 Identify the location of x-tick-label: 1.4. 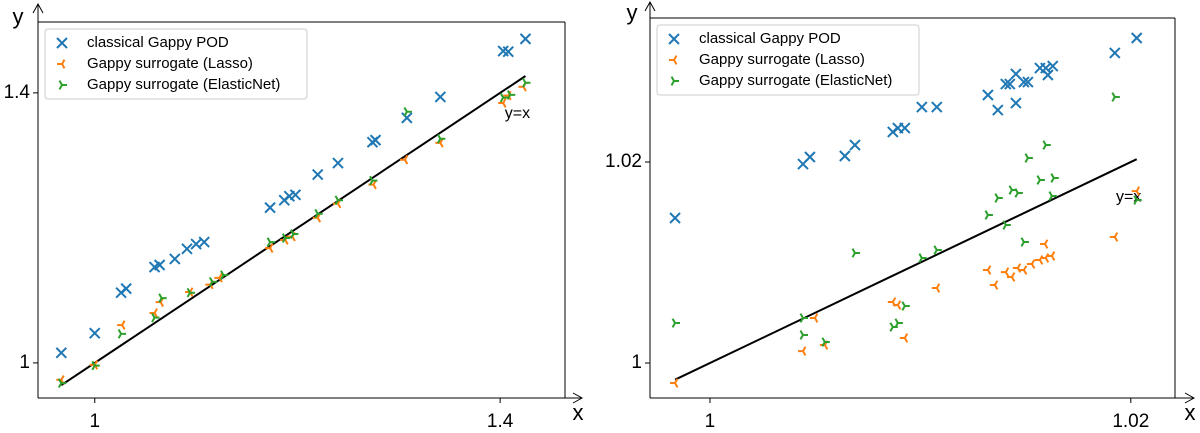
(500, 421).